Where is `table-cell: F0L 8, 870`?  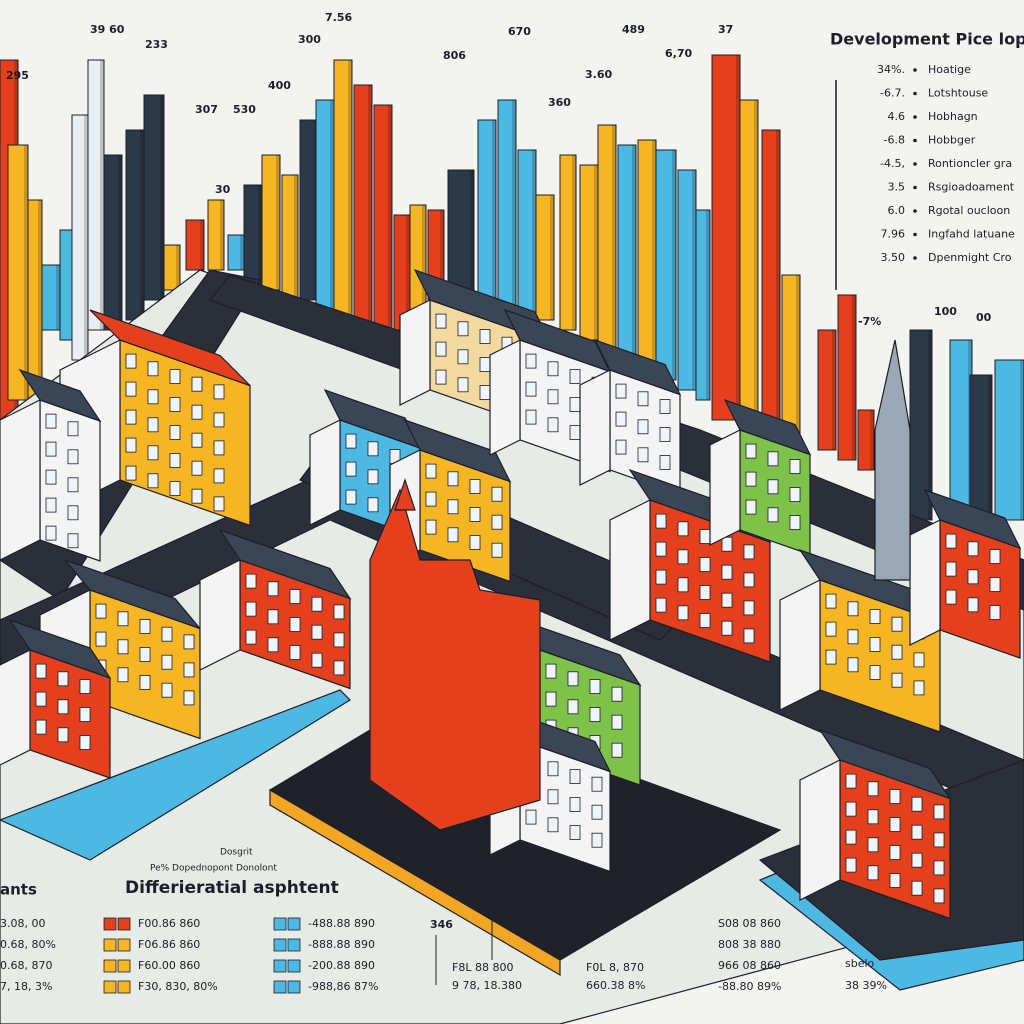
table-cell: F0L 8, 870 is located at coordinates (615, 967).